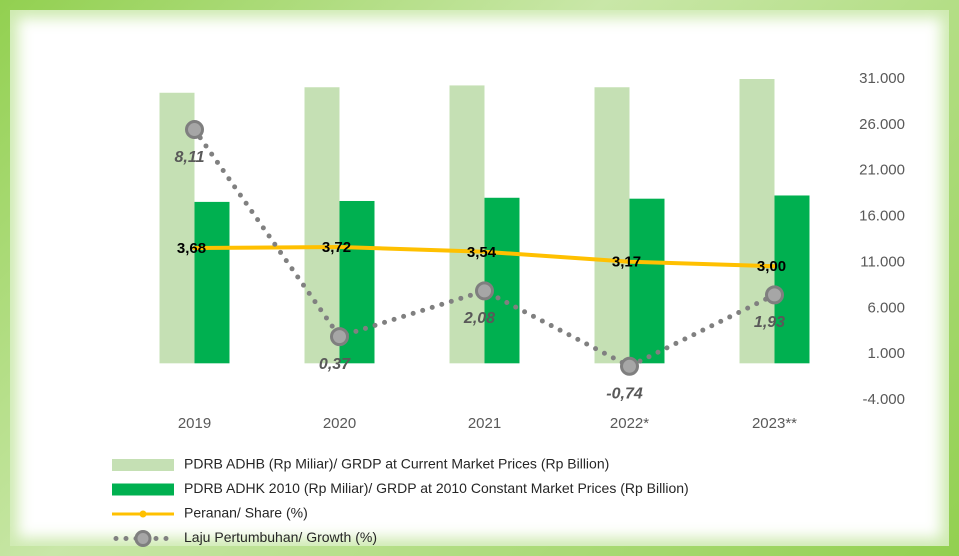  Describe the element at coordinates (482, 252) in the screenshot. I see `data-label: 3,54` at that location.